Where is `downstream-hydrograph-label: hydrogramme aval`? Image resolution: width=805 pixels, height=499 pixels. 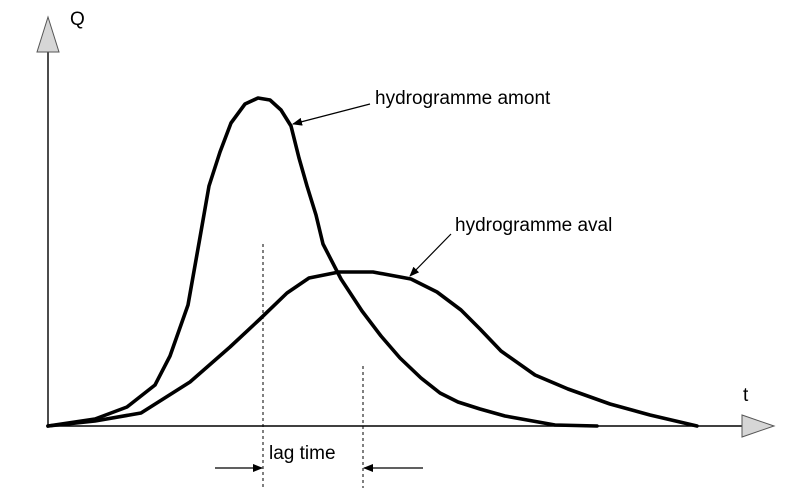 downstream-hydrograph-label: hydrogramme aval is located at coordinates (533, 225).